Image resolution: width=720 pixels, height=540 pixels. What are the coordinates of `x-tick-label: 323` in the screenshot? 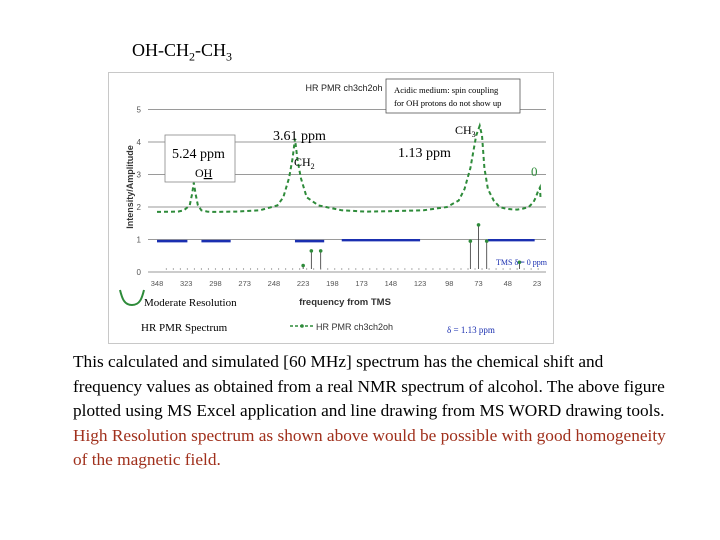 It's located at (186, 283).